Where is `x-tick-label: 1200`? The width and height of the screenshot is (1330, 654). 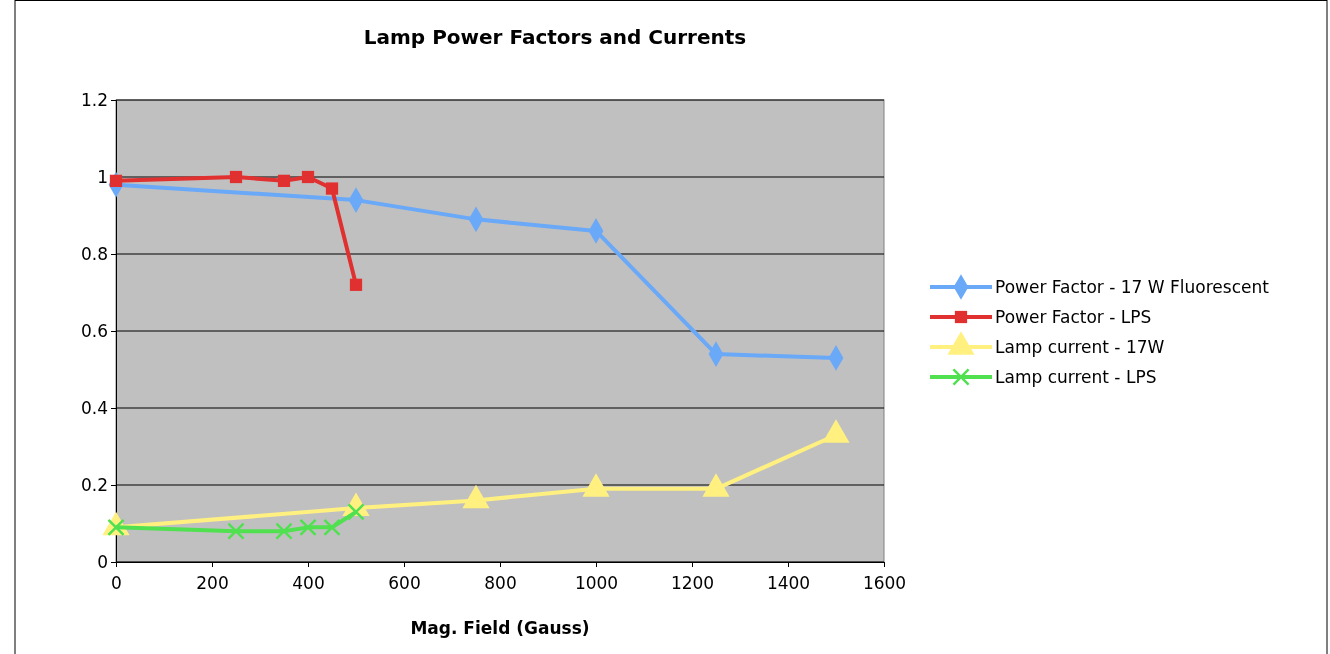
x-tick-label: 1200 is located at coordinates (692, 582).